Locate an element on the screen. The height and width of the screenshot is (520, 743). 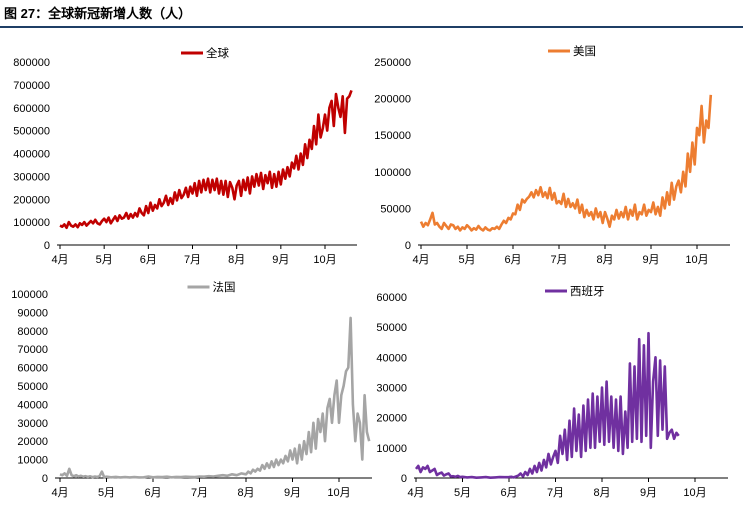
y-tick: 60000 is located at coordinates (32, 369).